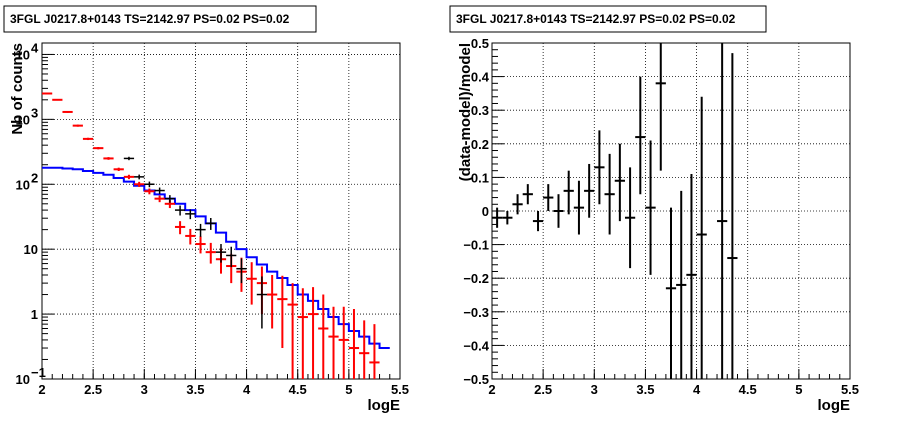 The height and width of the screenshot is (421, 898). What do you see at coordinates (35, 47) in the screenshot?
I see `counts-y-tick-exponent: 4` at bounding box center [35, 47].